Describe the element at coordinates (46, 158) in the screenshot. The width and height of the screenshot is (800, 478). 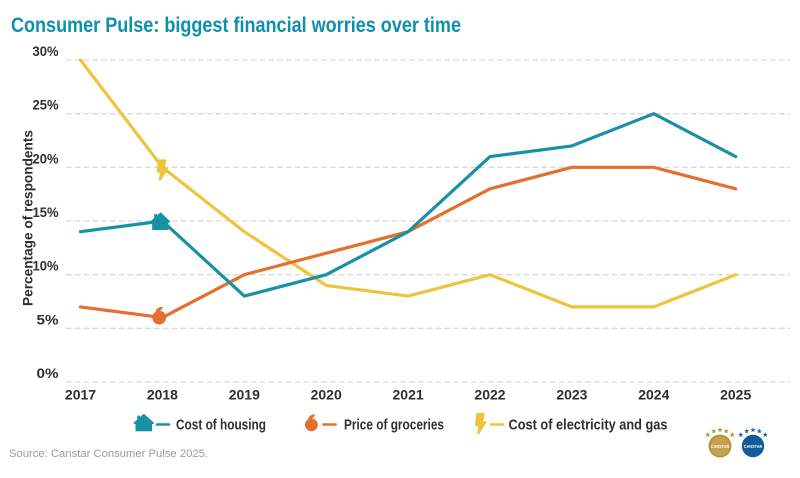
I see `svg-text: 20%` at that location.